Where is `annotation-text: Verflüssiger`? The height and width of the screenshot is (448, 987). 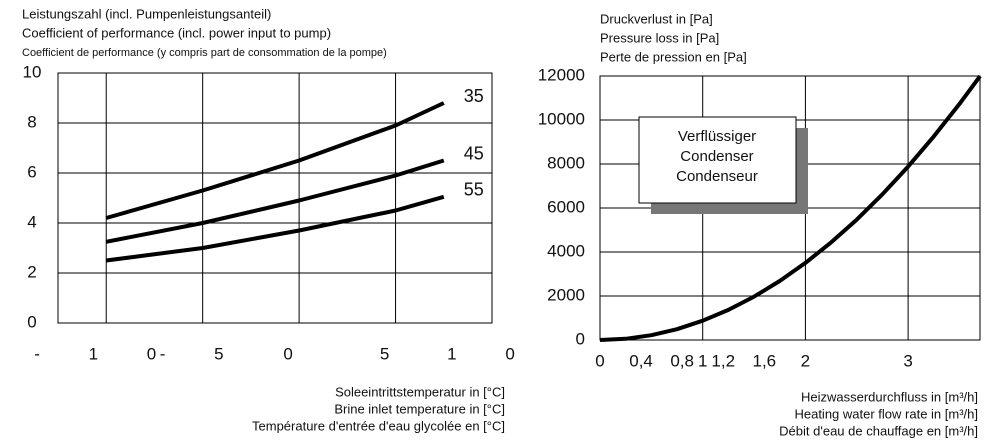
annotation-text: Verflüssiger is located at coordinates (717, 136).